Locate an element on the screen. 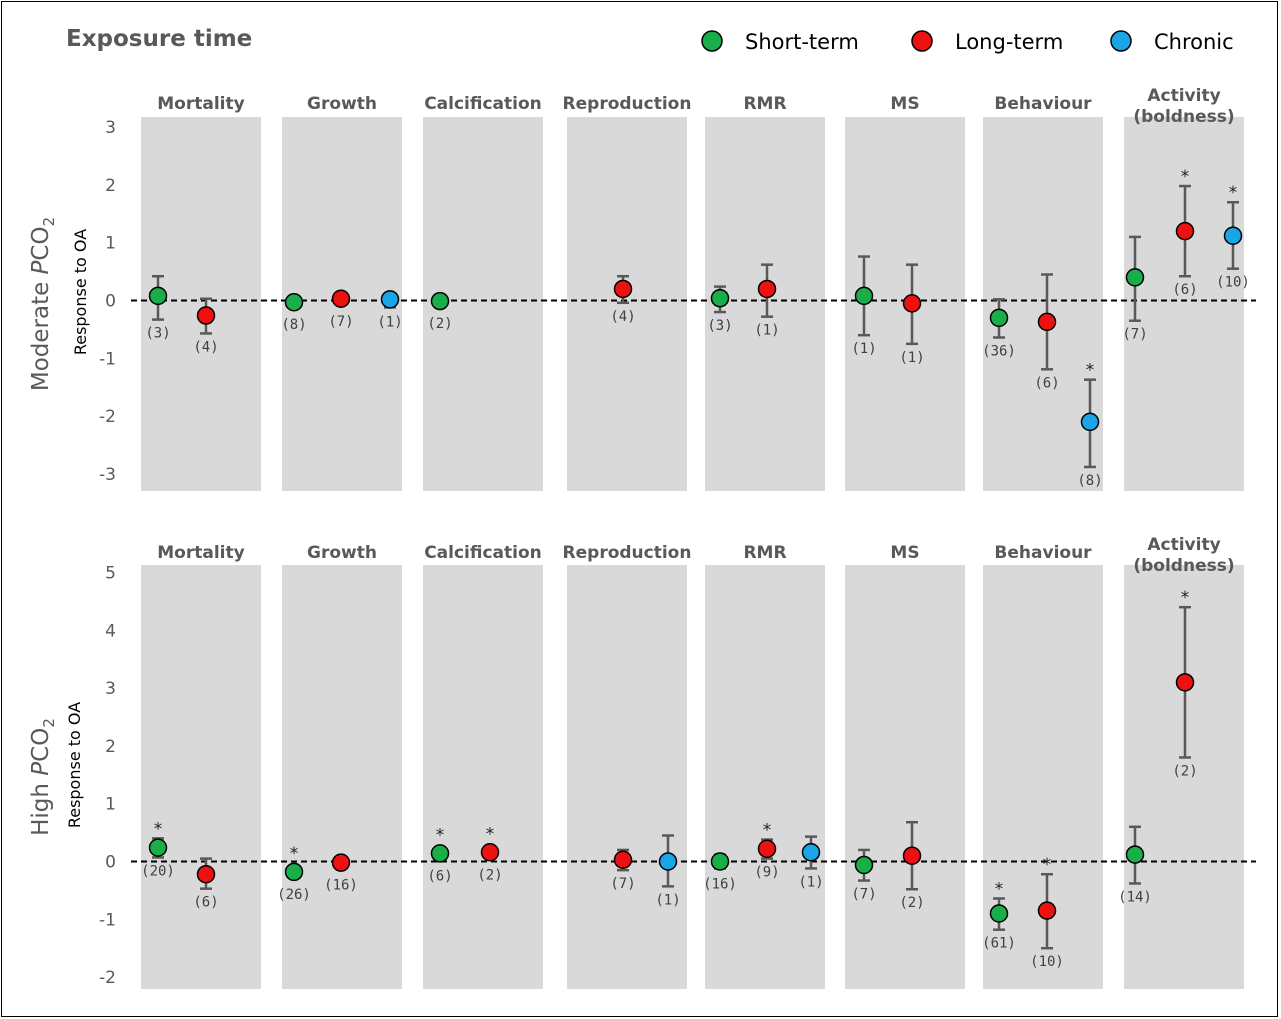 The height and width of the screenshot is (1019, 1281). data-point-ms-short-term: (1) is located at coordinates (864, 306).